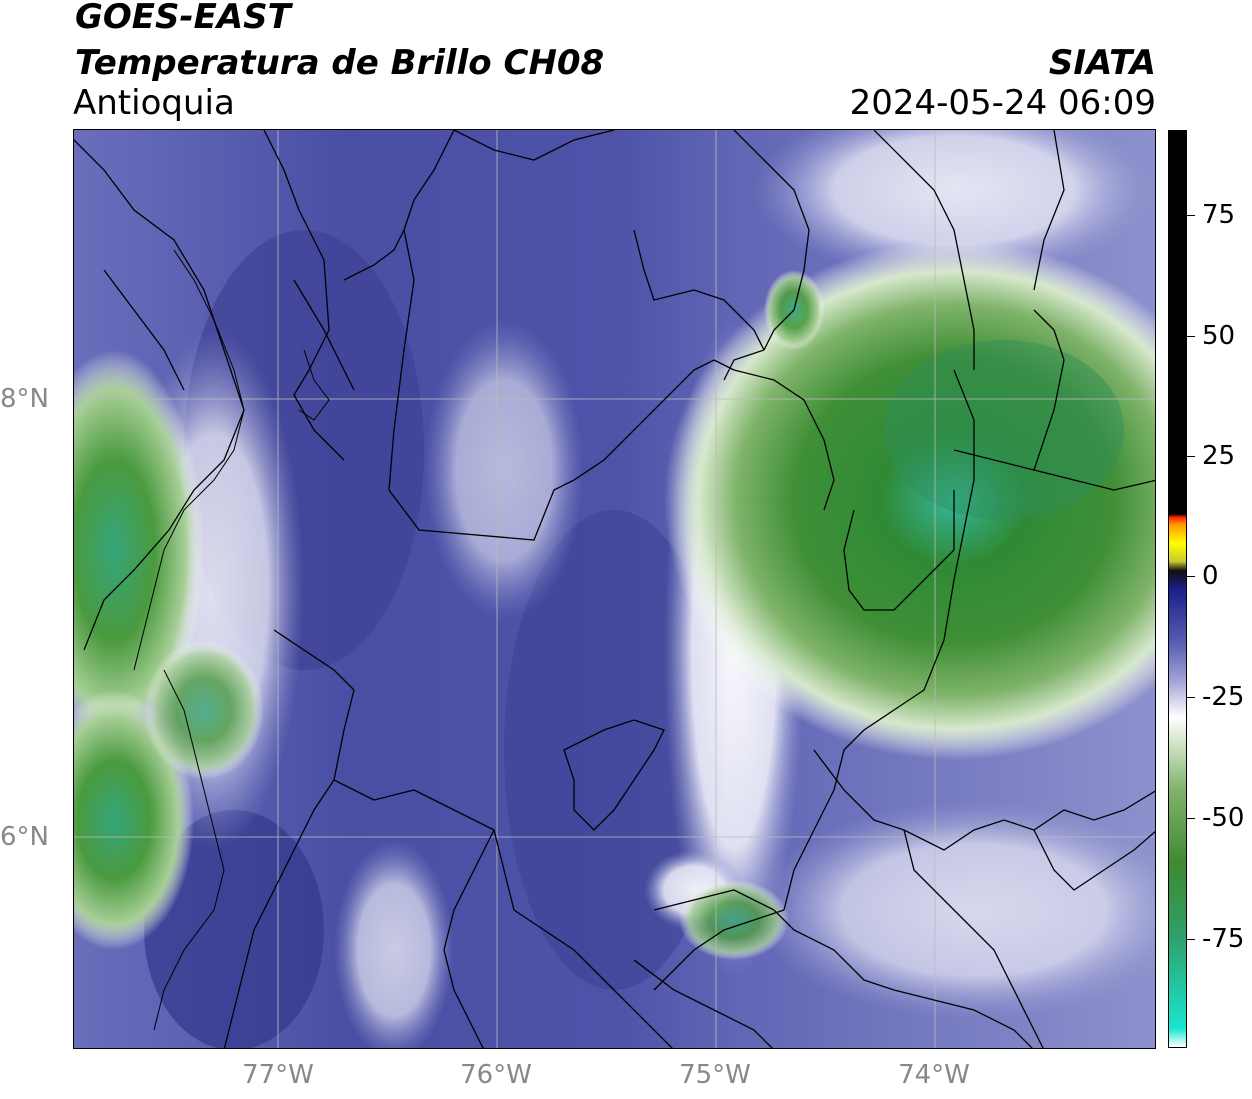 This screenshot has height=1099, width=1252. Describe the element at coordinates (504, 470) in the screenshot. I see `warm-band-north` at that location.